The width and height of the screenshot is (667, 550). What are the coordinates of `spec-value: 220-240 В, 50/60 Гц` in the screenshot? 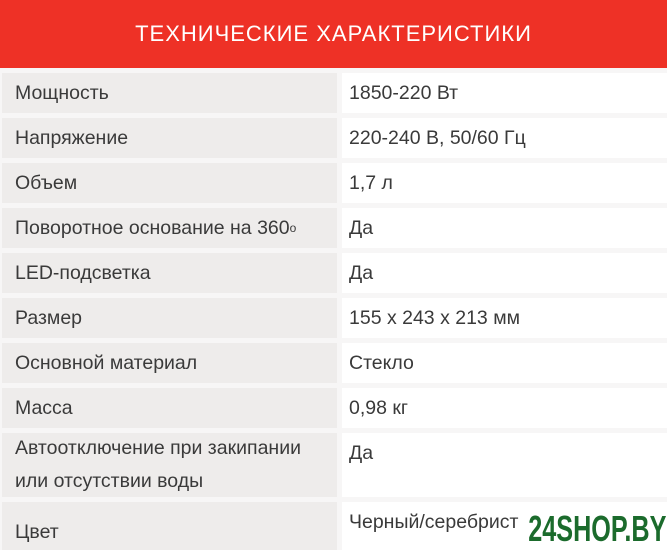 It's located at (504, 138).